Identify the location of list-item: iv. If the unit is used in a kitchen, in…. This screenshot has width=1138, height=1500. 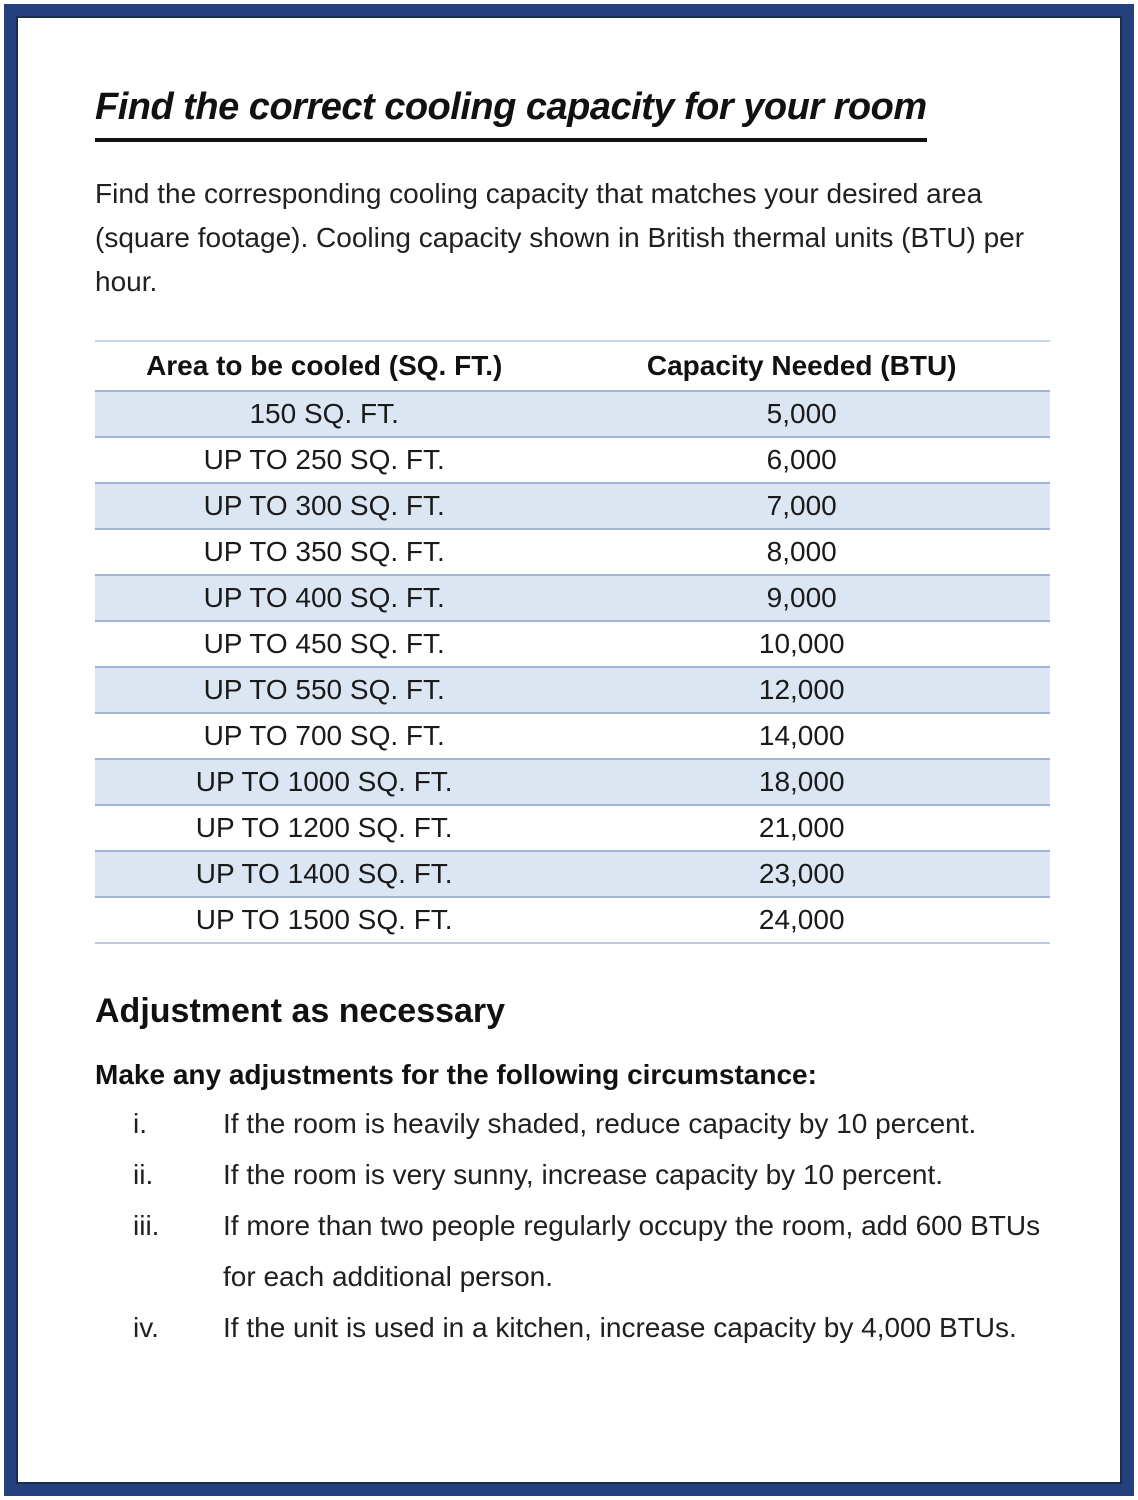
(572, 1328).